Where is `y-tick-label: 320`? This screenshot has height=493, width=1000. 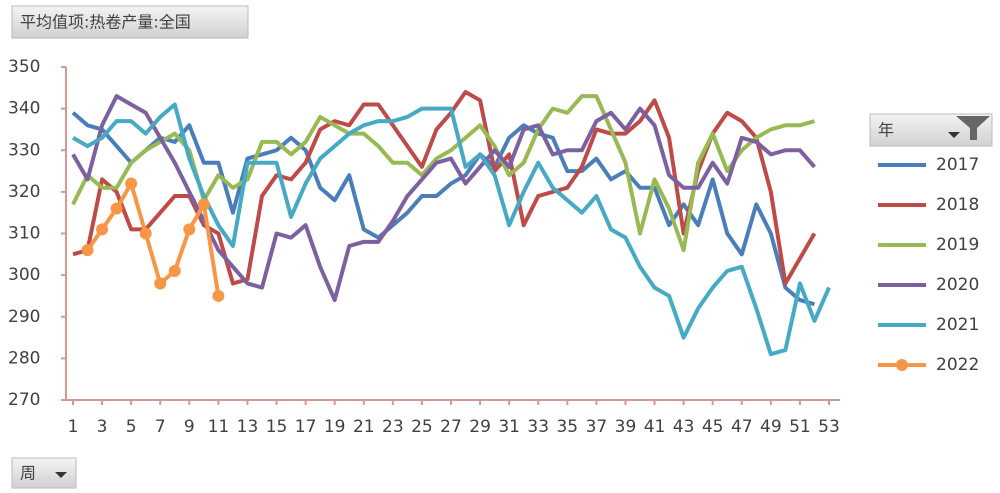
y-tick-label: 320 is located at coordinates (24, 192).